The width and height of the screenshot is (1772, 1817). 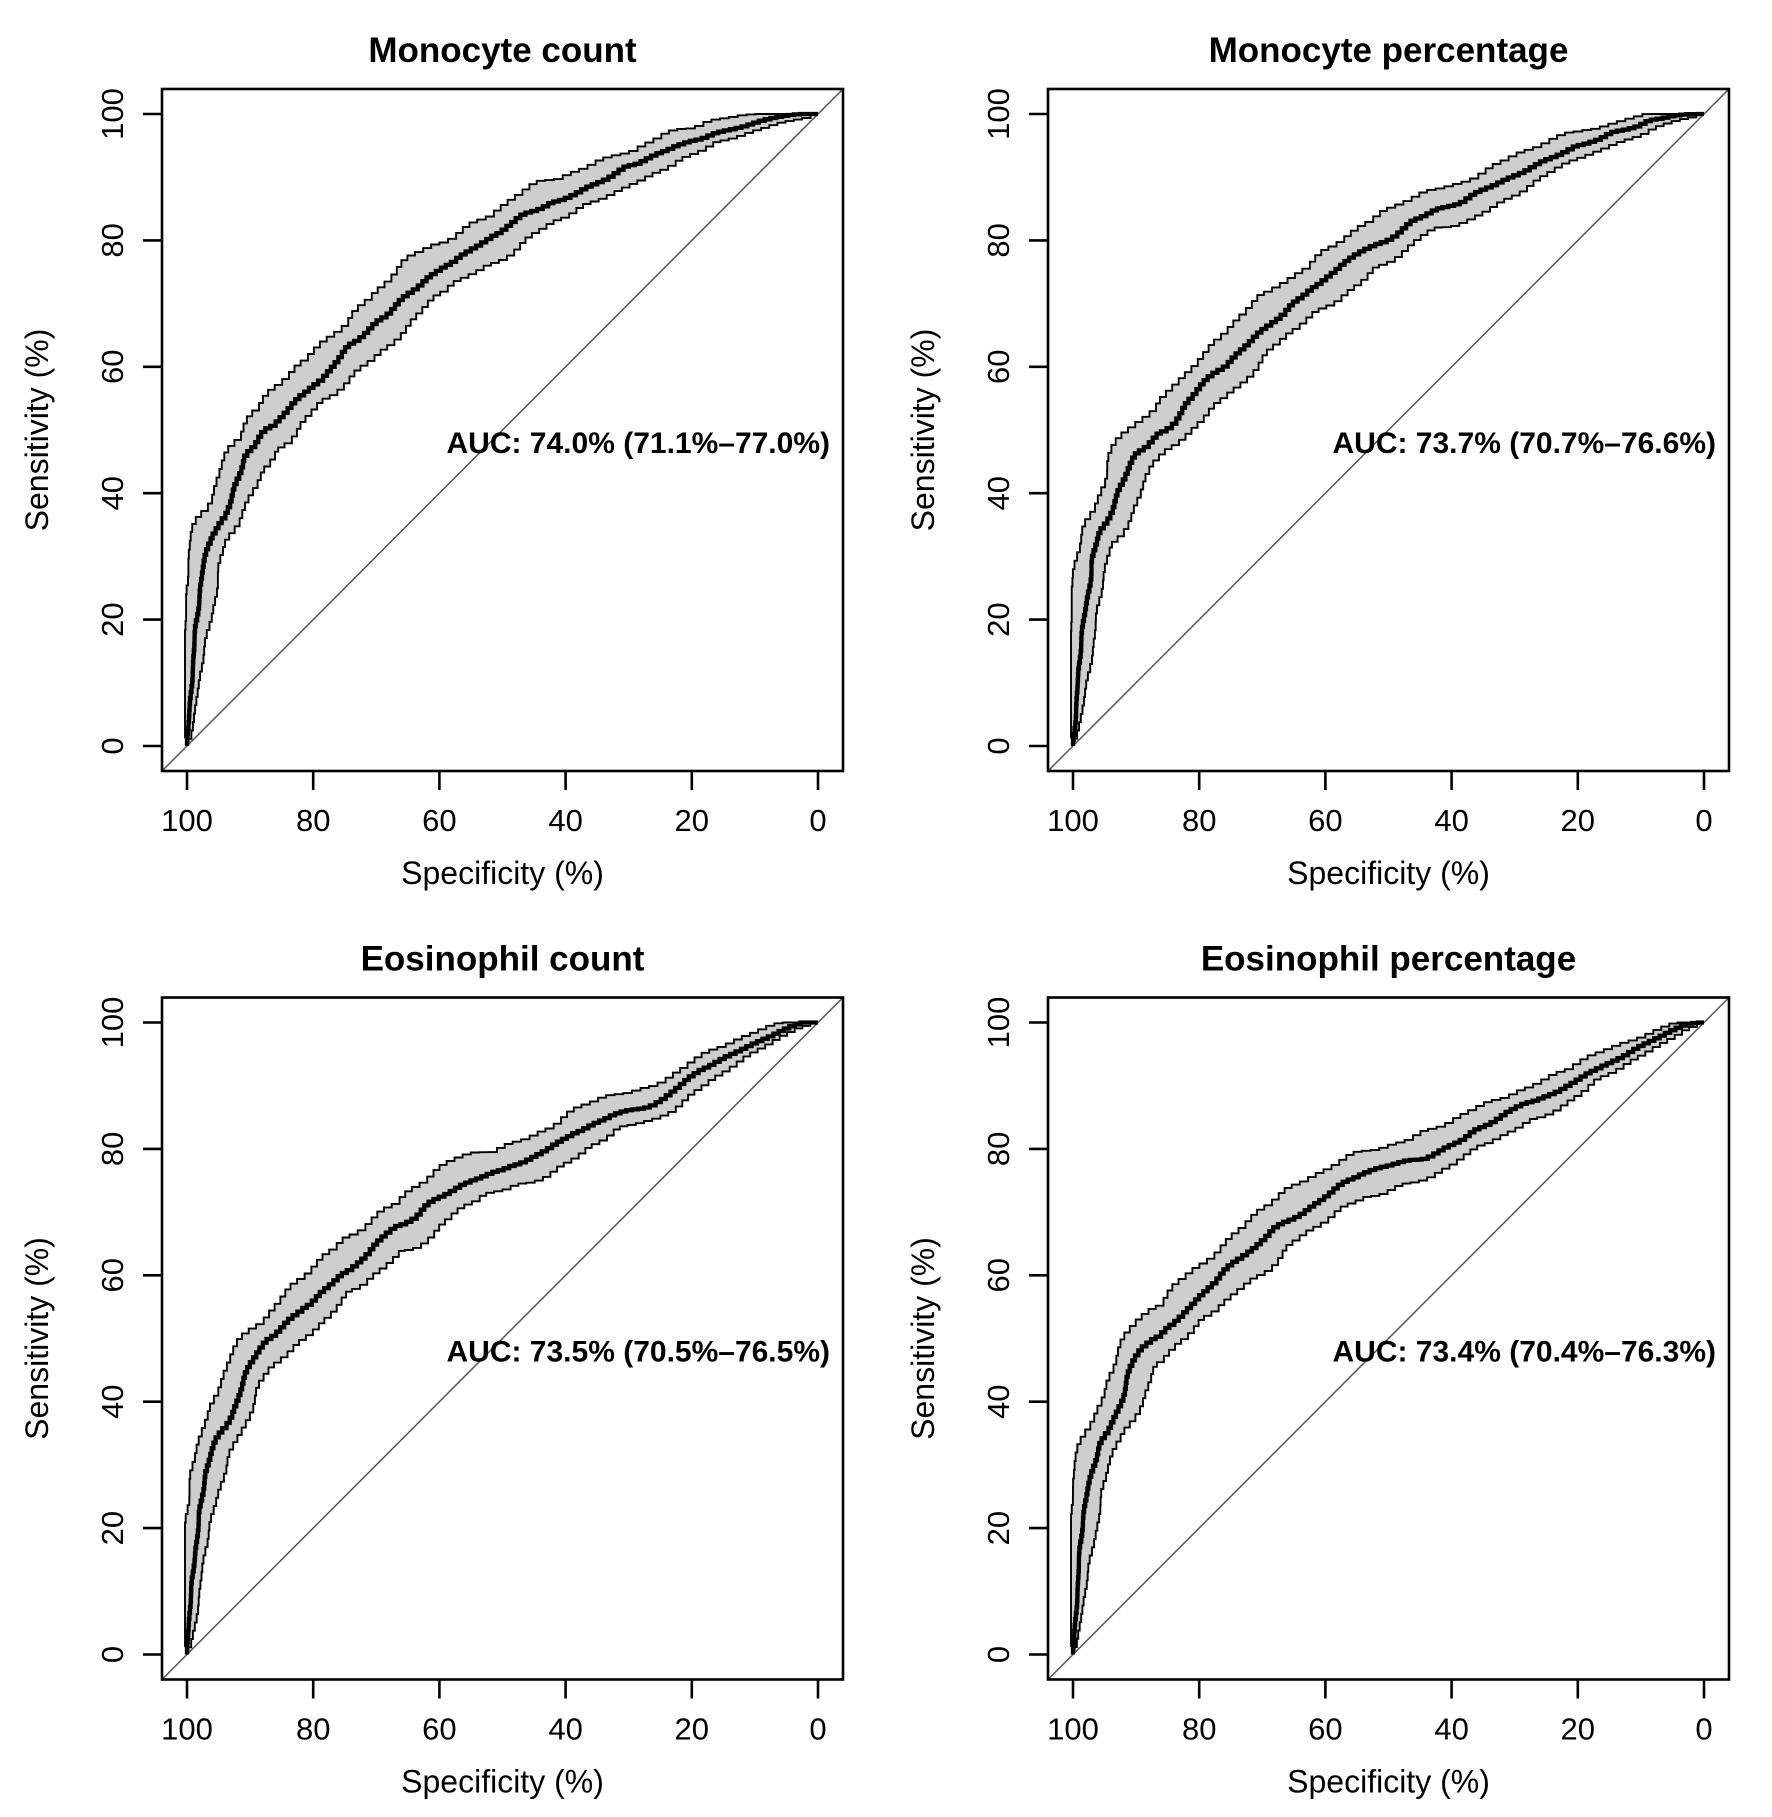 I want to click on auc-annotation: AUC: 73.5% (70.5%–76.5%), so click(x=638, y=1352).